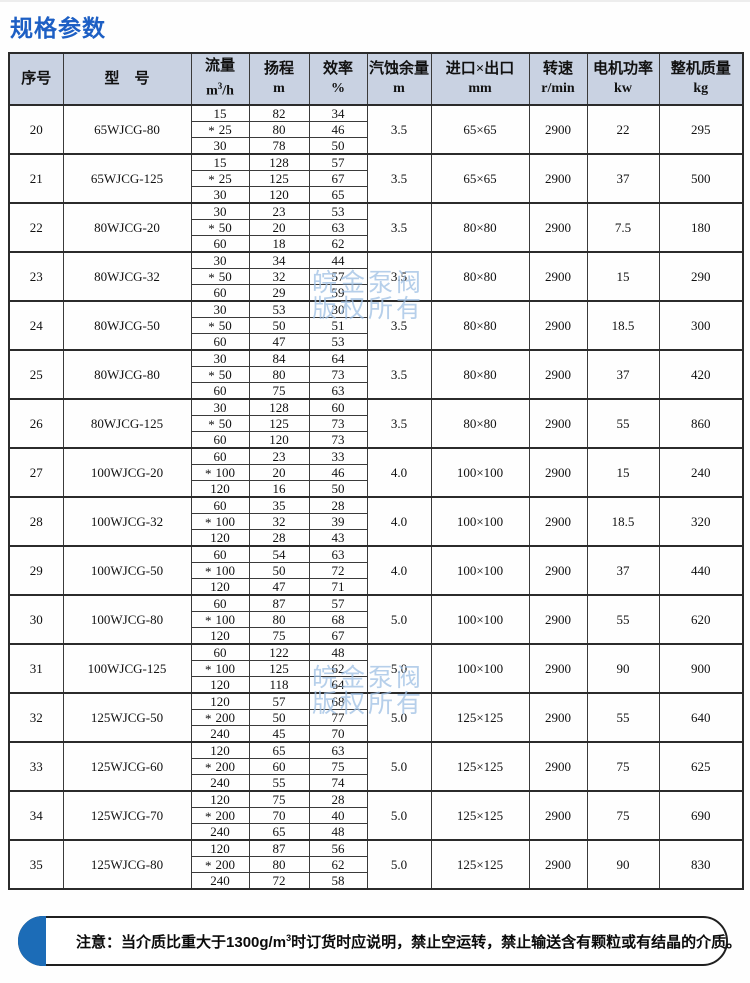  What do you see at coordinates (623, 668) in the screenshot?
I see `cell-power: 90` at bounding box center [623, 668].